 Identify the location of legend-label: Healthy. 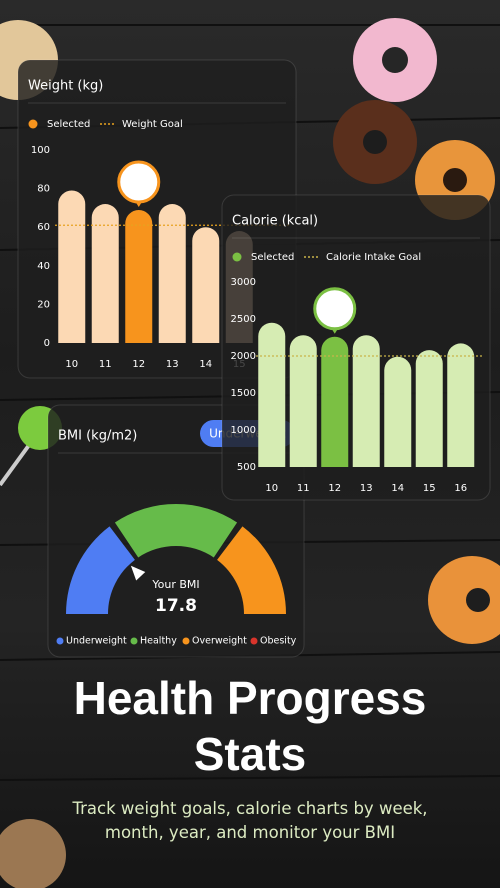
(158, 641).